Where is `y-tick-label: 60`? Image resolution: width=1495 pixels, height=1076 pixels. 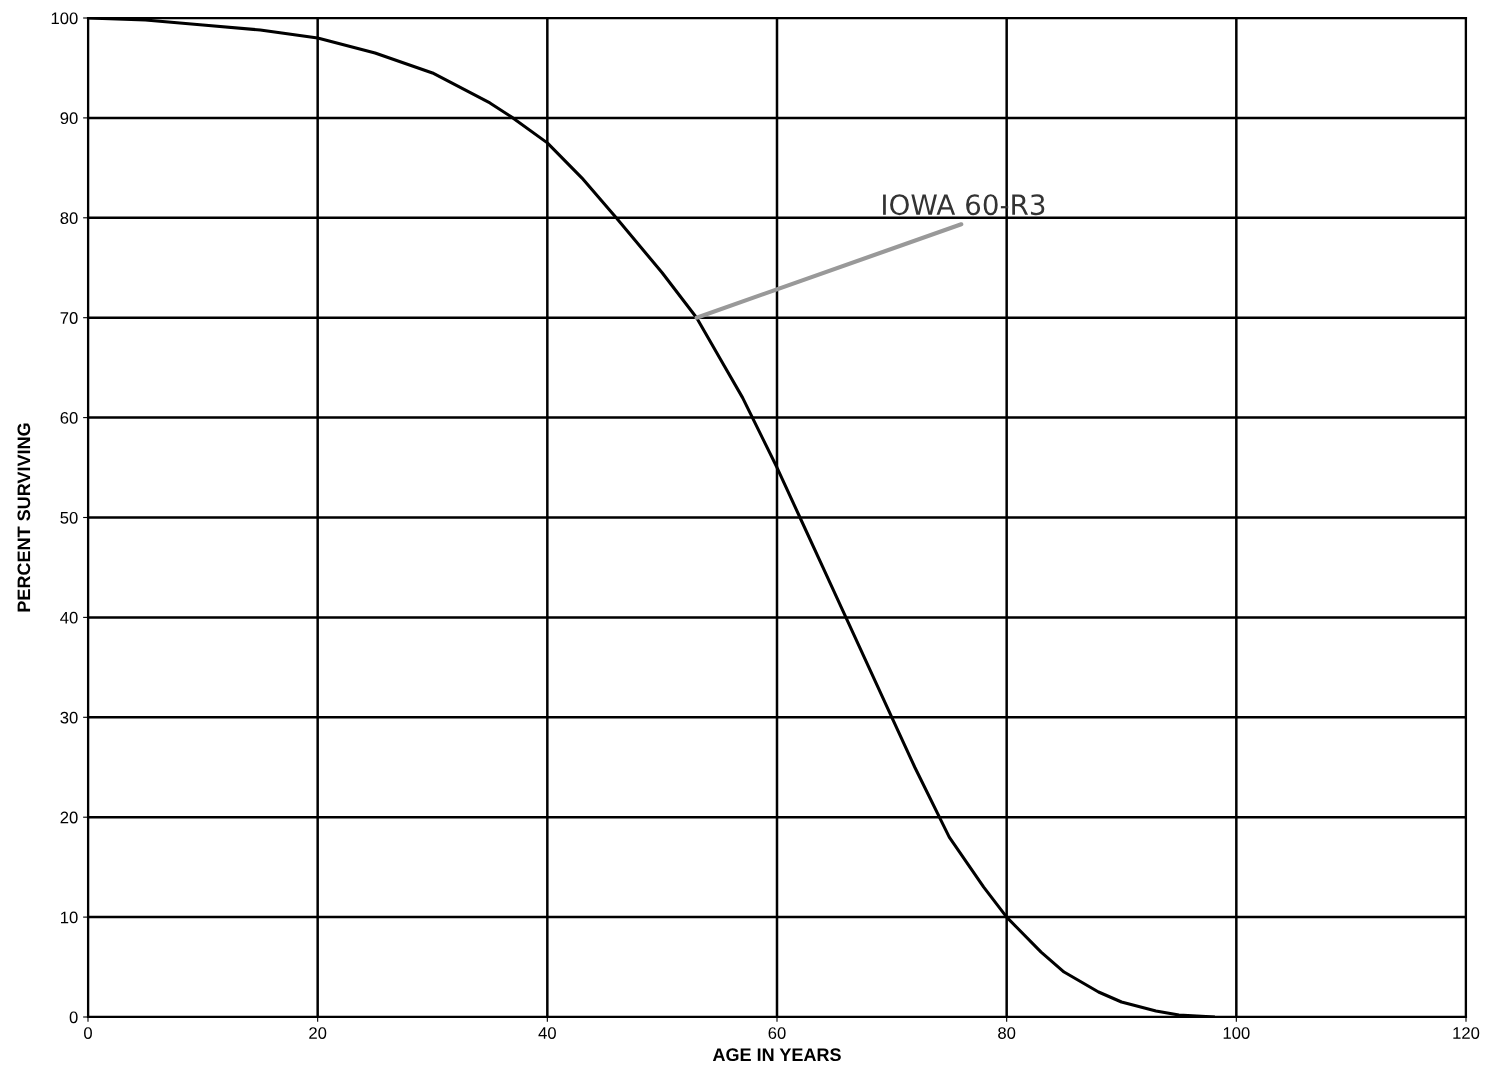 y-tick-label: 60 is located at coordinates (69, 418).